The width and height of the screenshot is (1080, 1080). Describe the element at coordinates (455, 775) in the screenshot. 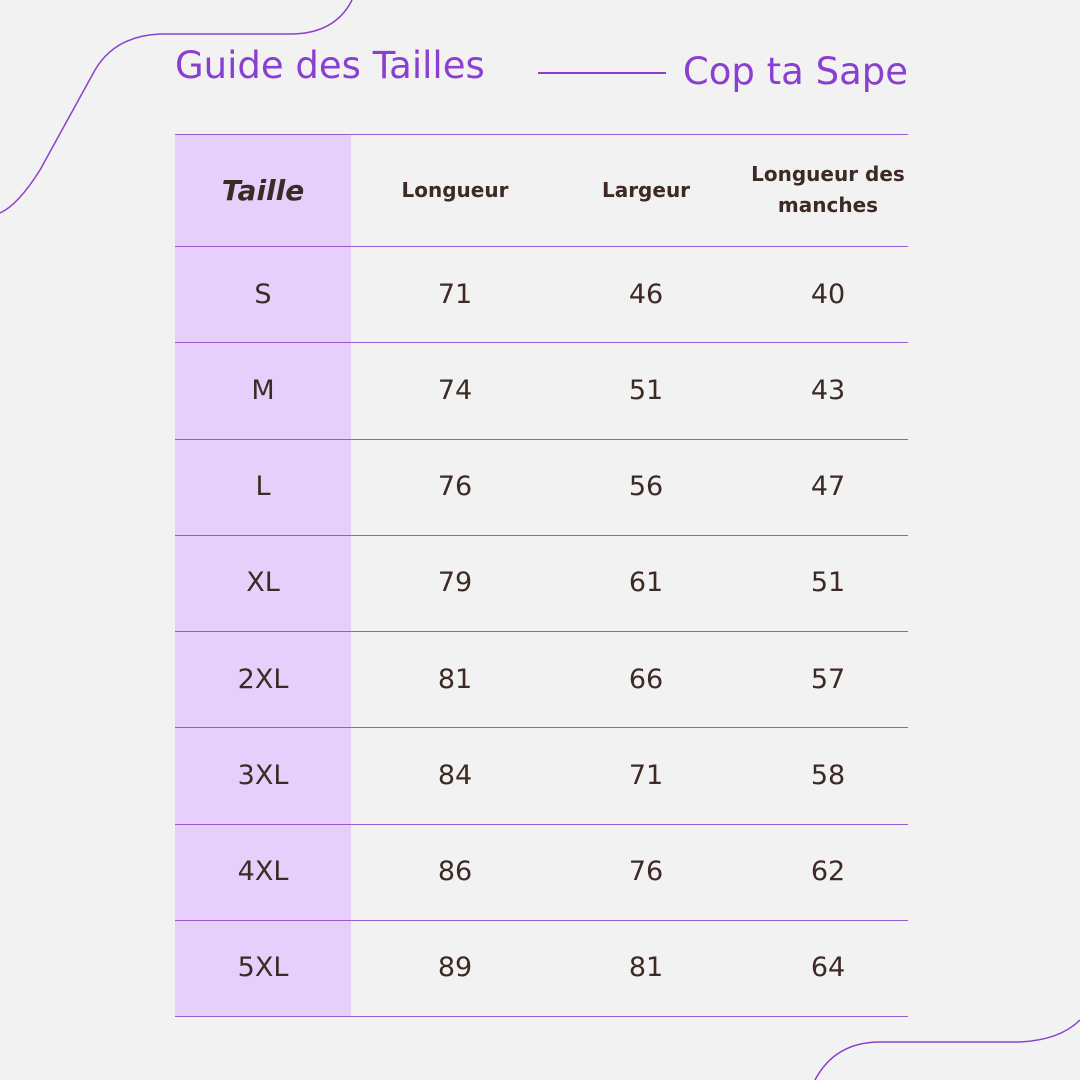

I see `measure-value: 84` at that location.